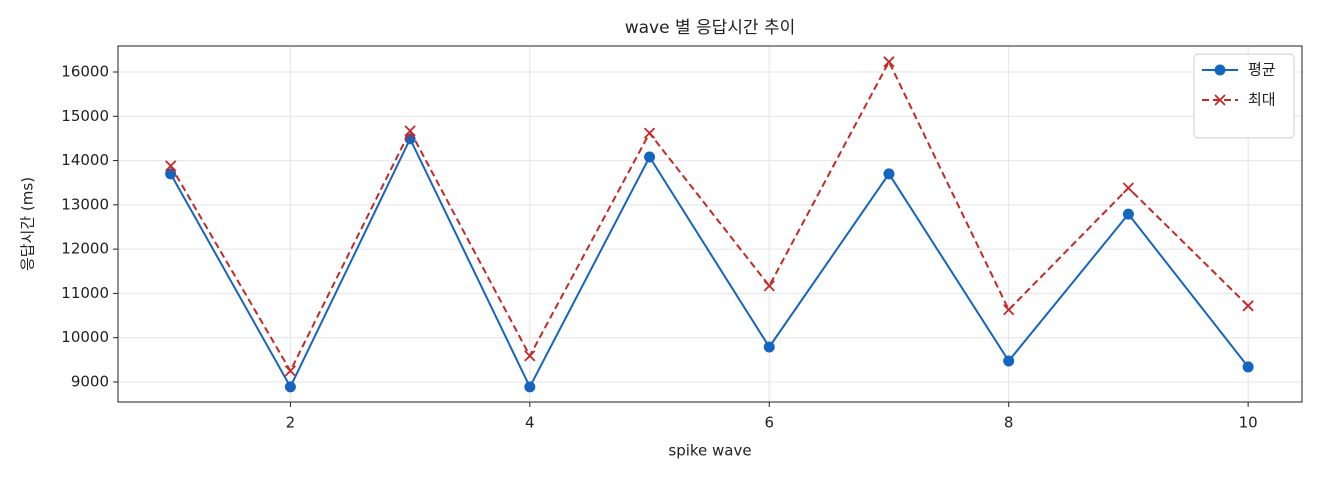  Describe the element at coordinates (1262, 100) in the screenshot. I see `legend-label: 최대` at that location.